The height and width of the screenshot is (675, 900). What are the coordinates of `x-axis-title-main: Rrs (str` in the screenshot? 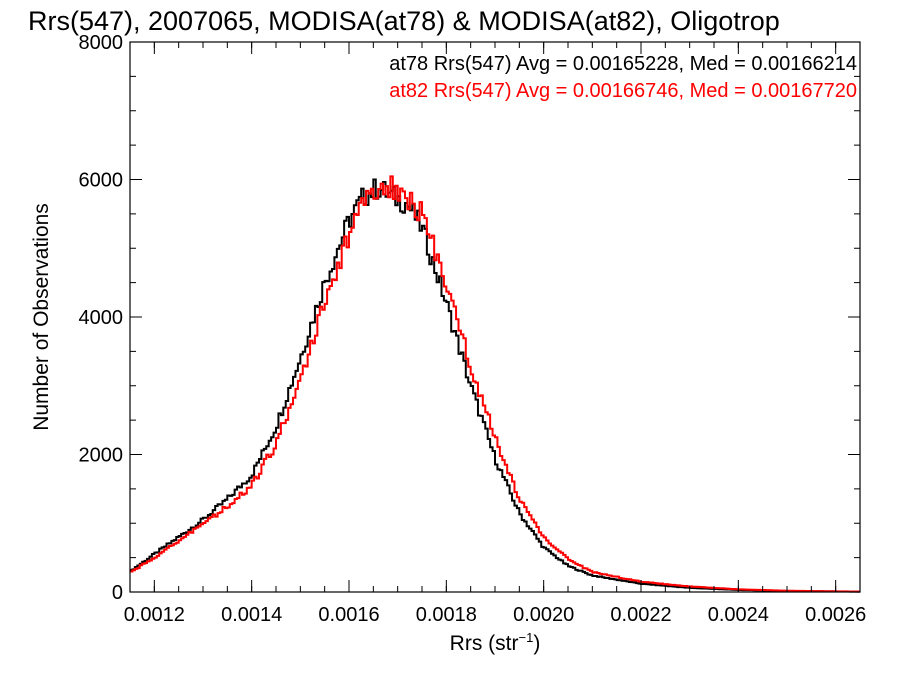 It's located at (484, 643).